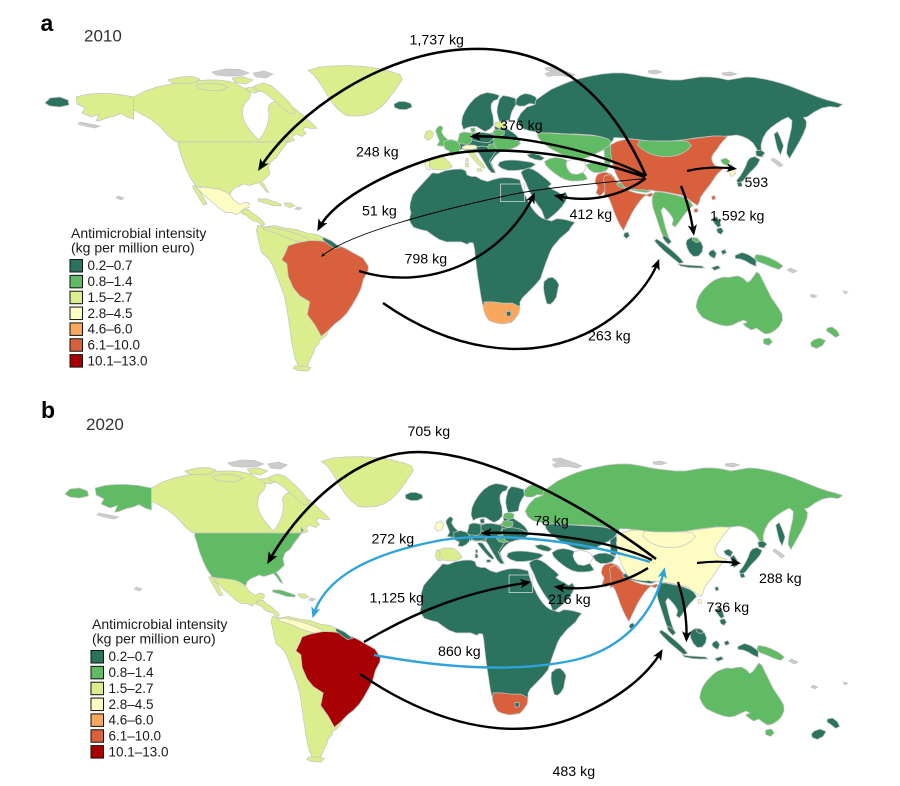  What do you see at coordinates (103, 36) in the screenshot?
I see `svg-text: 2010` at bounding box center [103, 36].